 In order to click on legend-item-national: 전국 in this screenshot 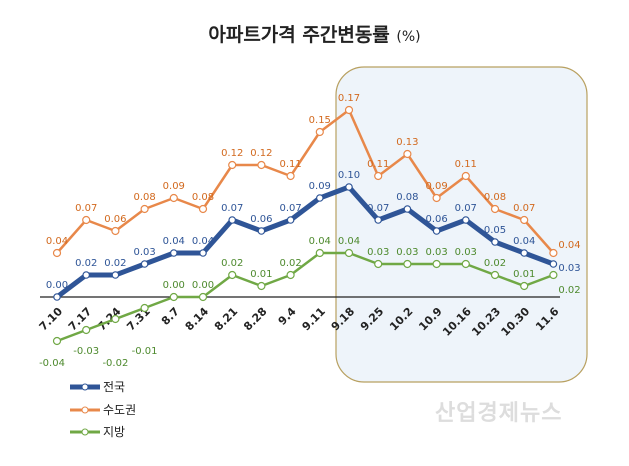, I will do `click(97, 386)`.